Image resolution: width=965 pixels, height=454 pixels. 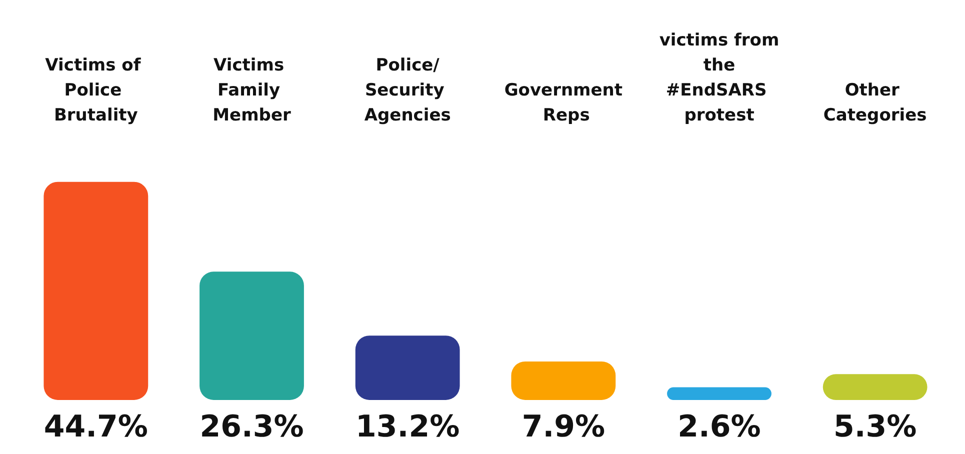 What do you see at coordinates (719, 78) in the screenshot?
I see `x-tick-label: victims from the #EndSARS protest` at bounding box center [719, 78].